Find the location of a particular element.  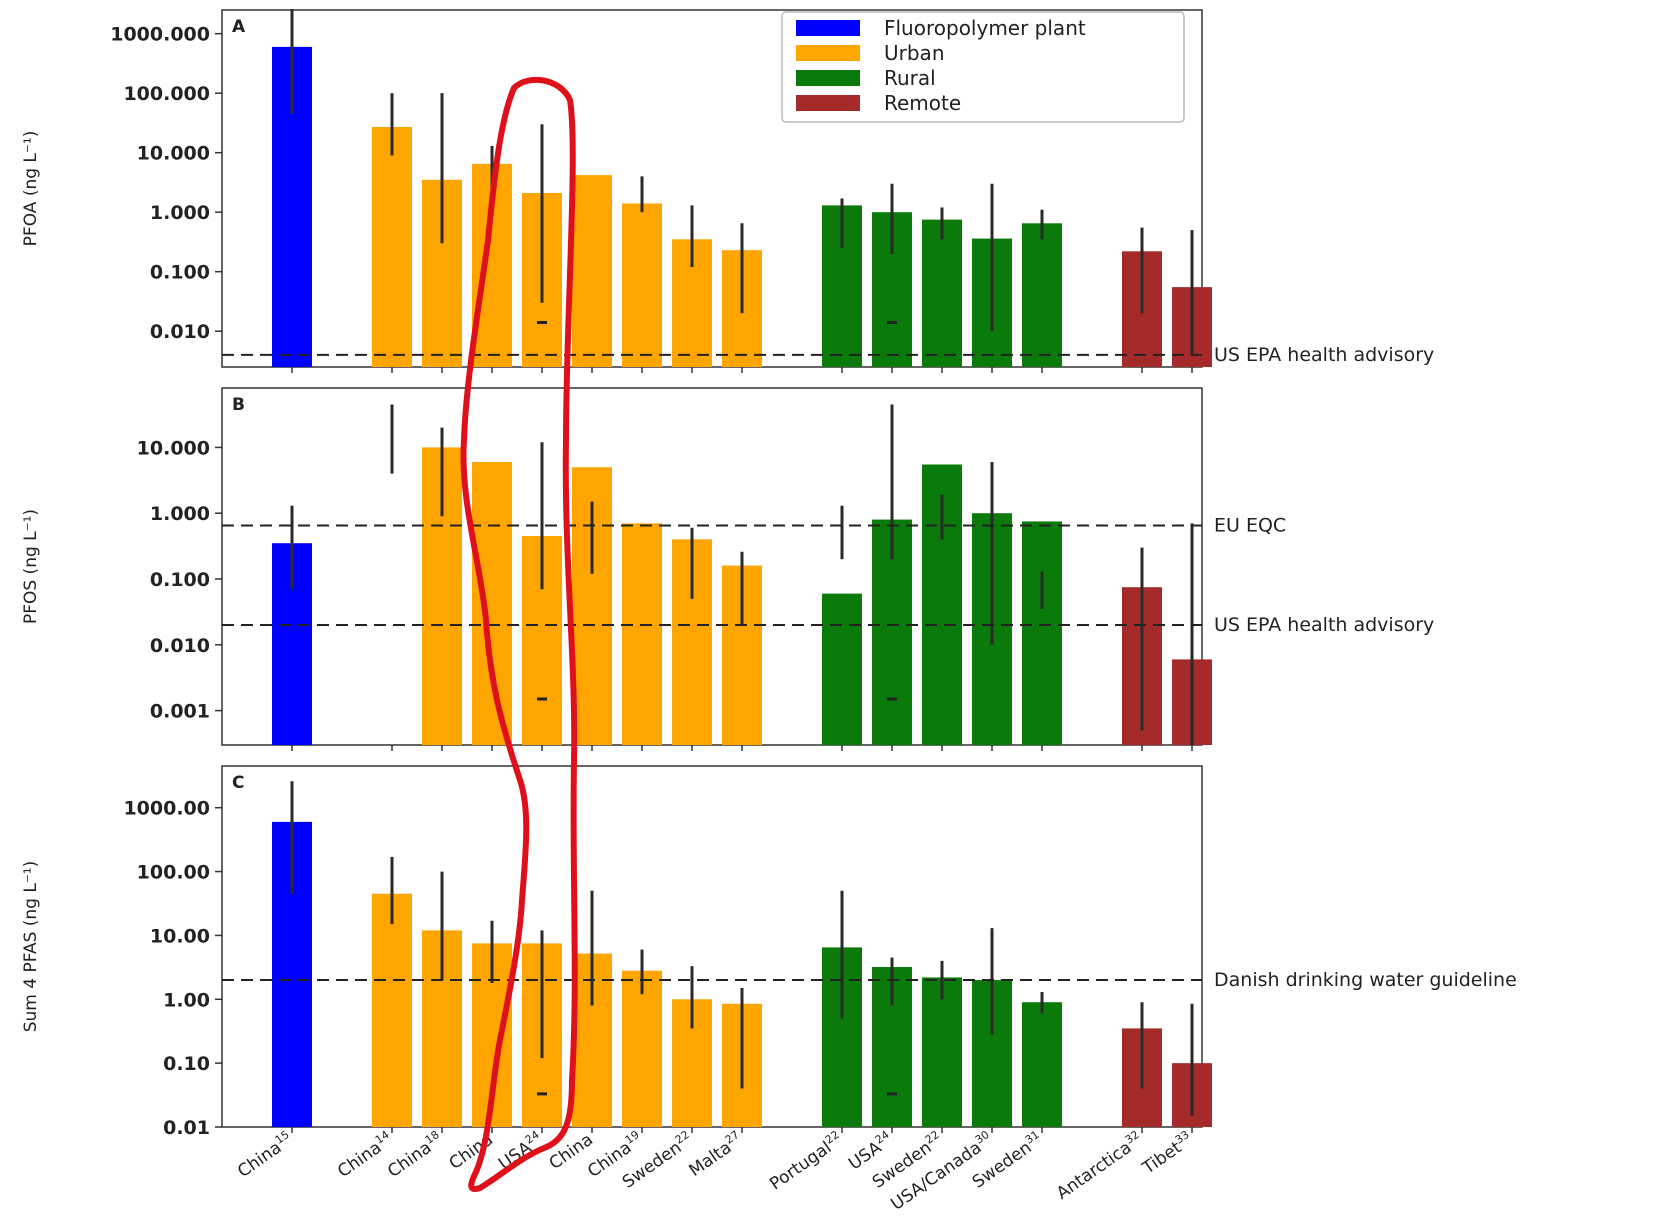

x-category-label: Malta27 is located at coordinates (715, 1154).